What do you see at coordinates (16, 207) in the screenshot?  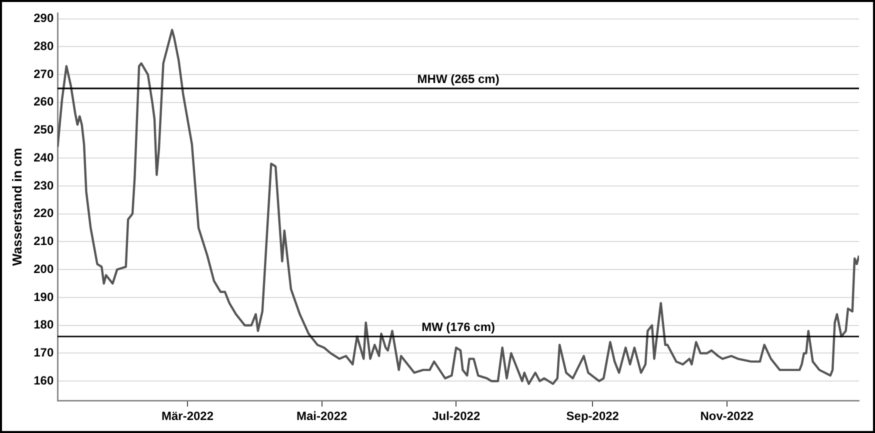 I see `y-axis-title: Wasserstand in cm` at bounding box center [16, 207].